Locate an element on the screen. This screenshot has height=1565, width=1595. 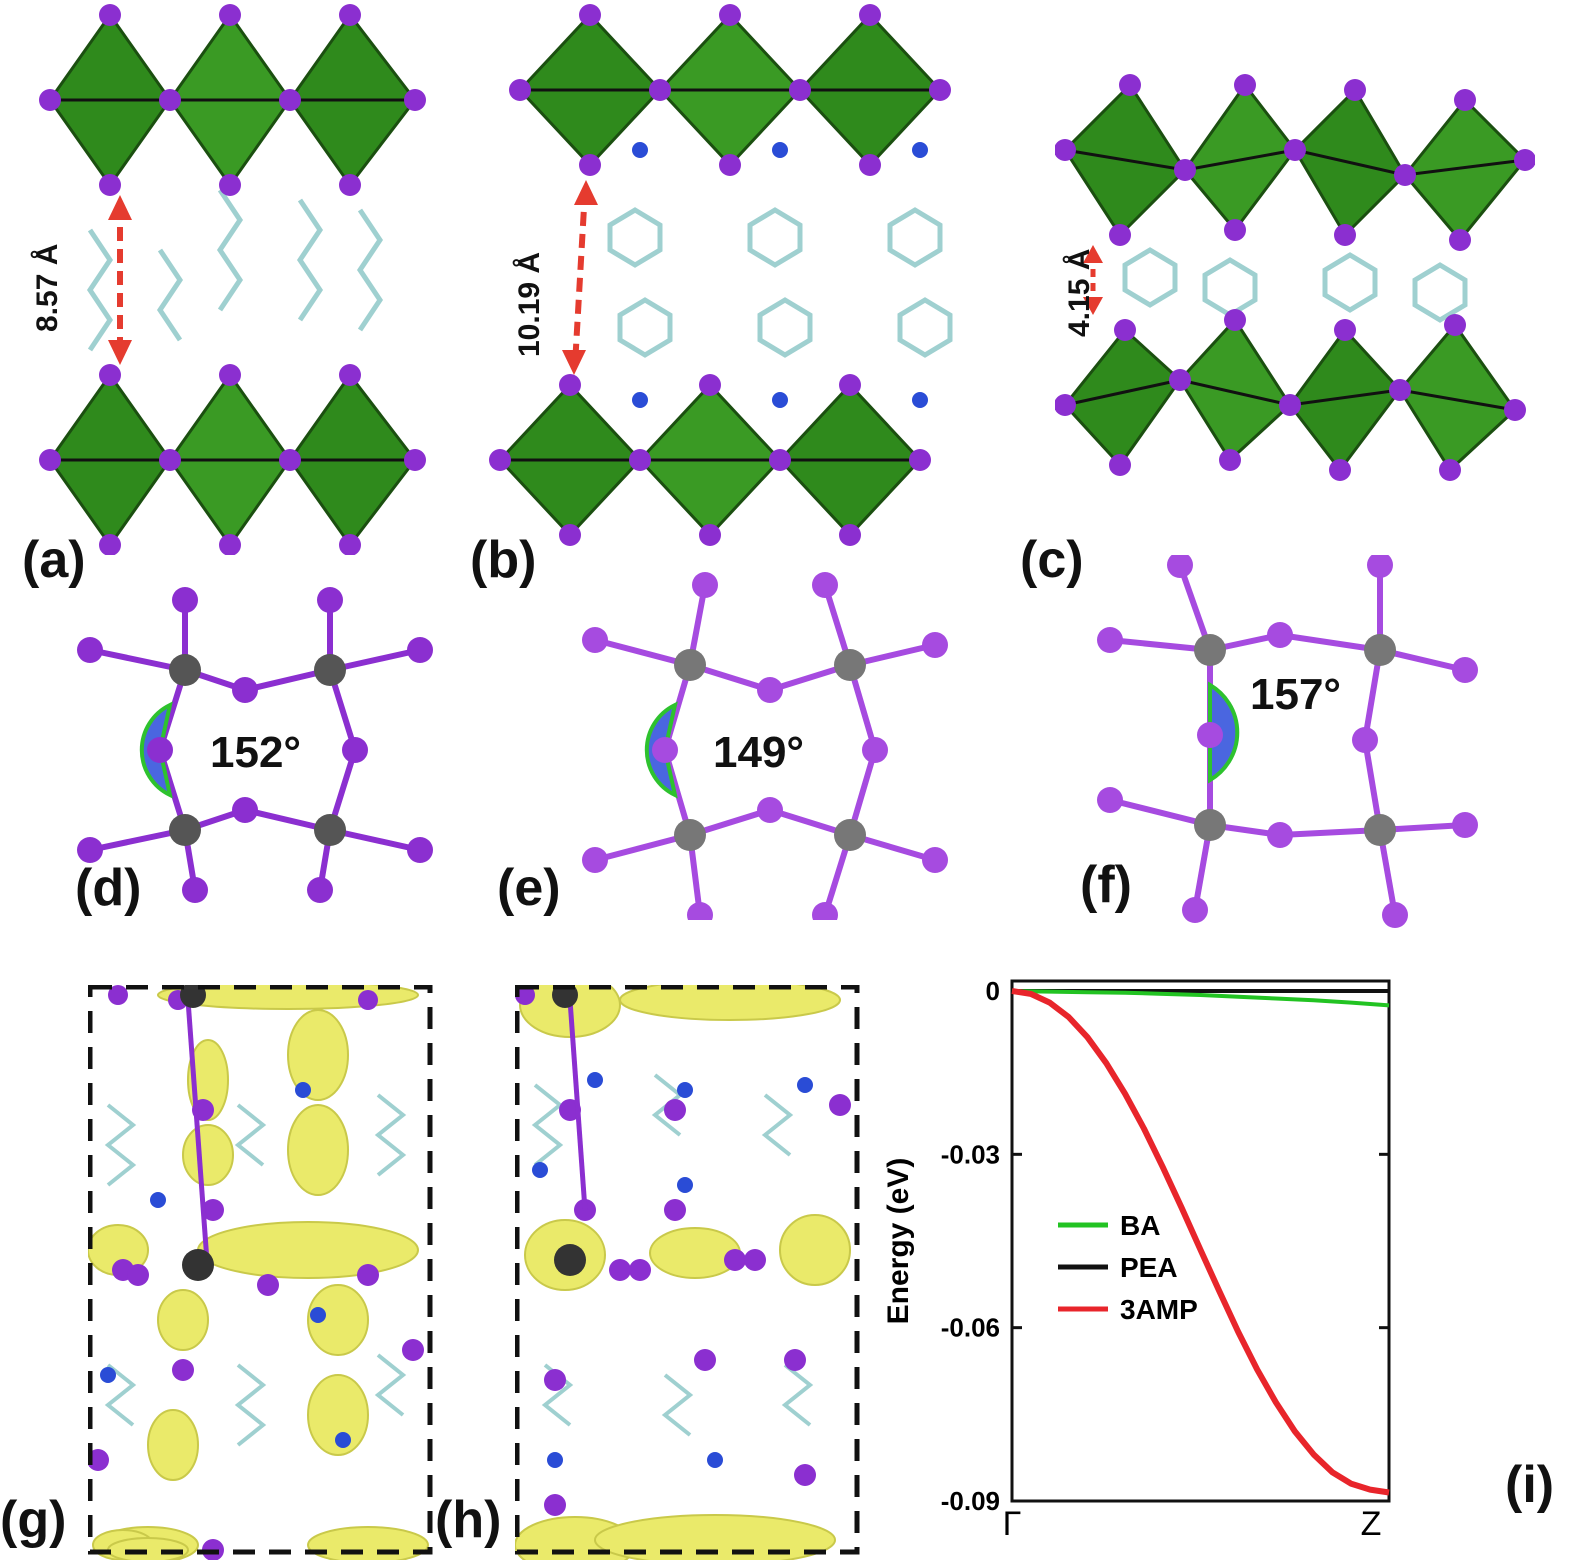
structure-c is located at coordinates (1295, 277).